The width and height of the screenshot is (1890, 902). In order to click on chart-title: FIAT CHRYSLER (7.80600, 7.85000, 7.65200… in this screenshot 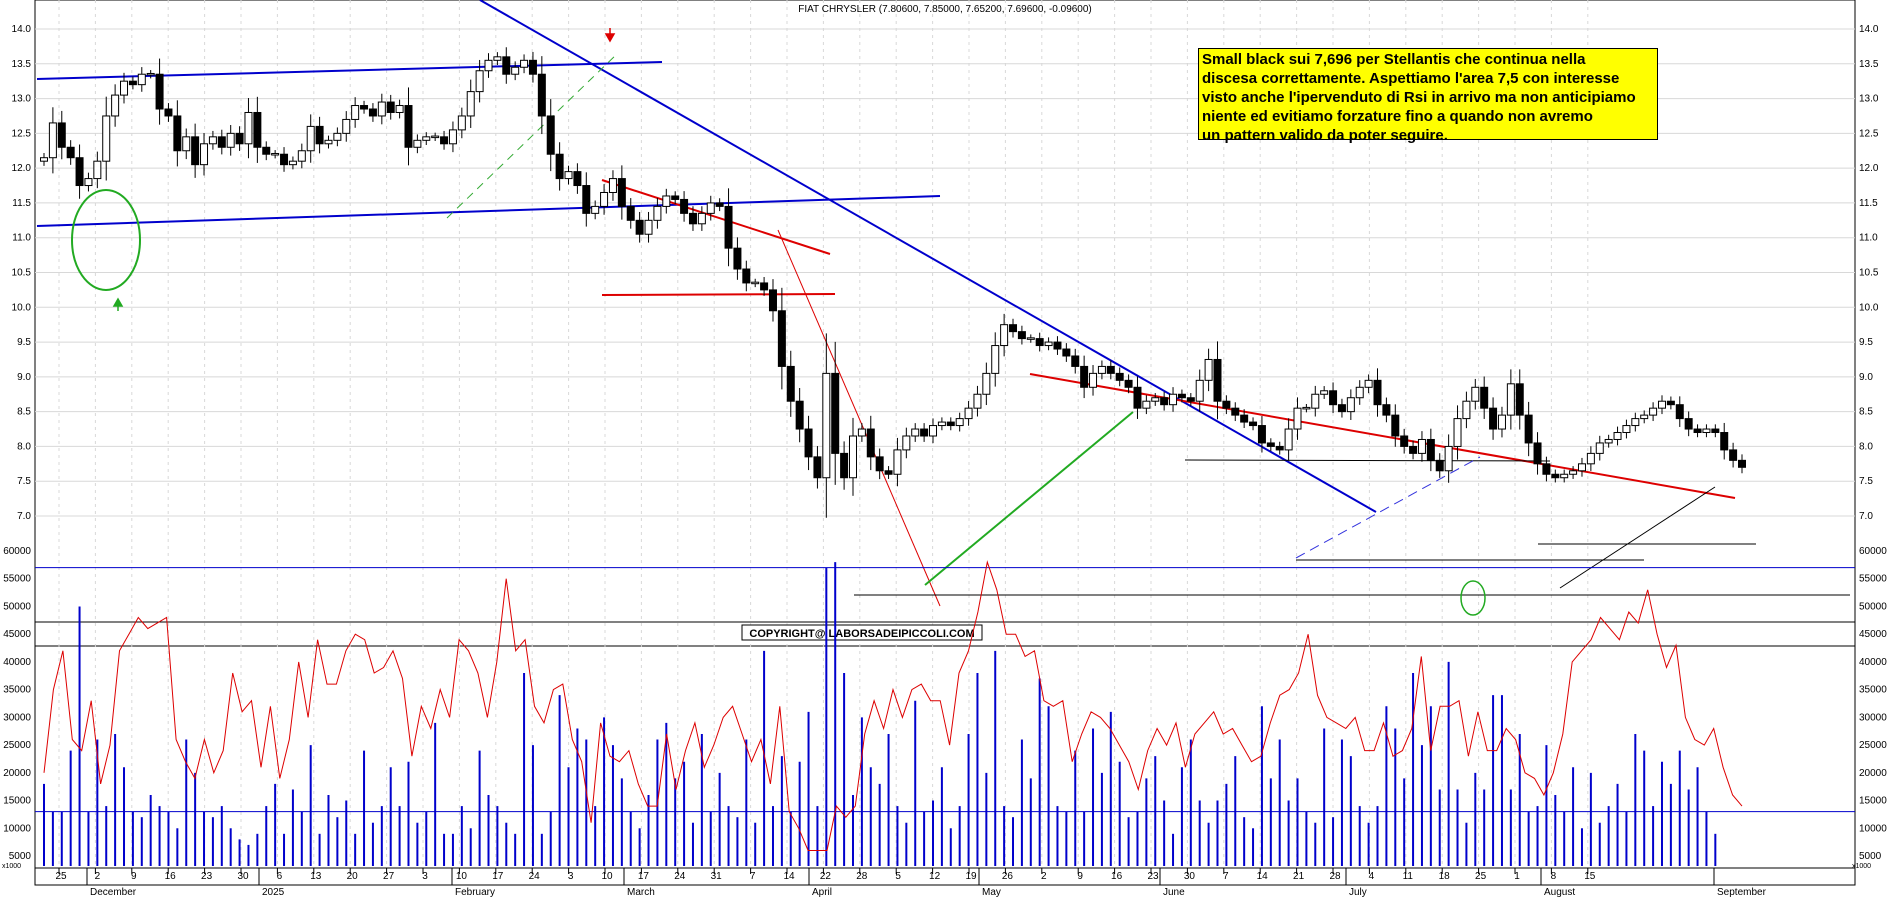, I will do `click(945, 9)`.